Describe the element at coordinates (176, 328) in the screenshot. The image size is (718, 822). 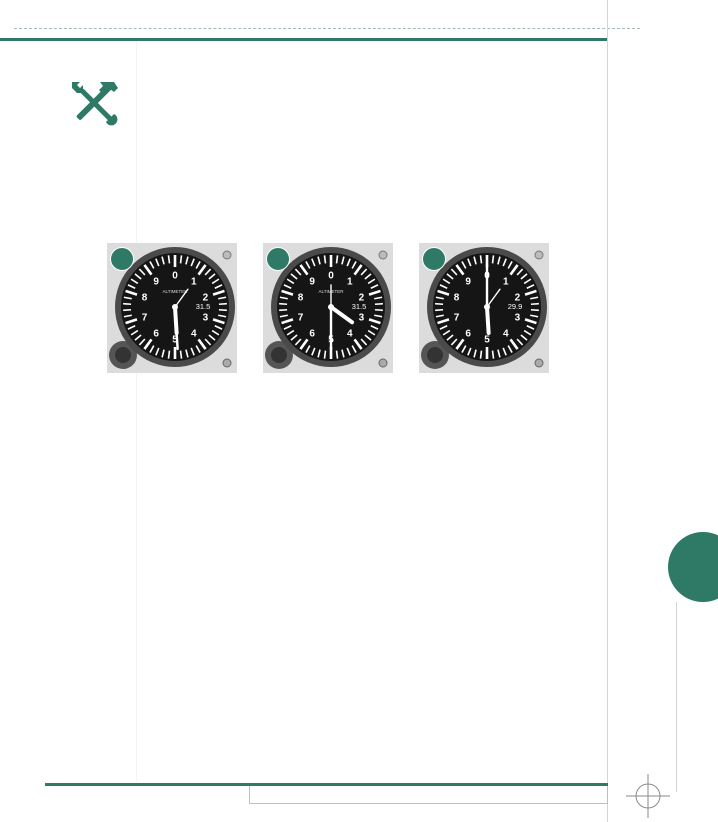
I see `hundred-hand` at that location.